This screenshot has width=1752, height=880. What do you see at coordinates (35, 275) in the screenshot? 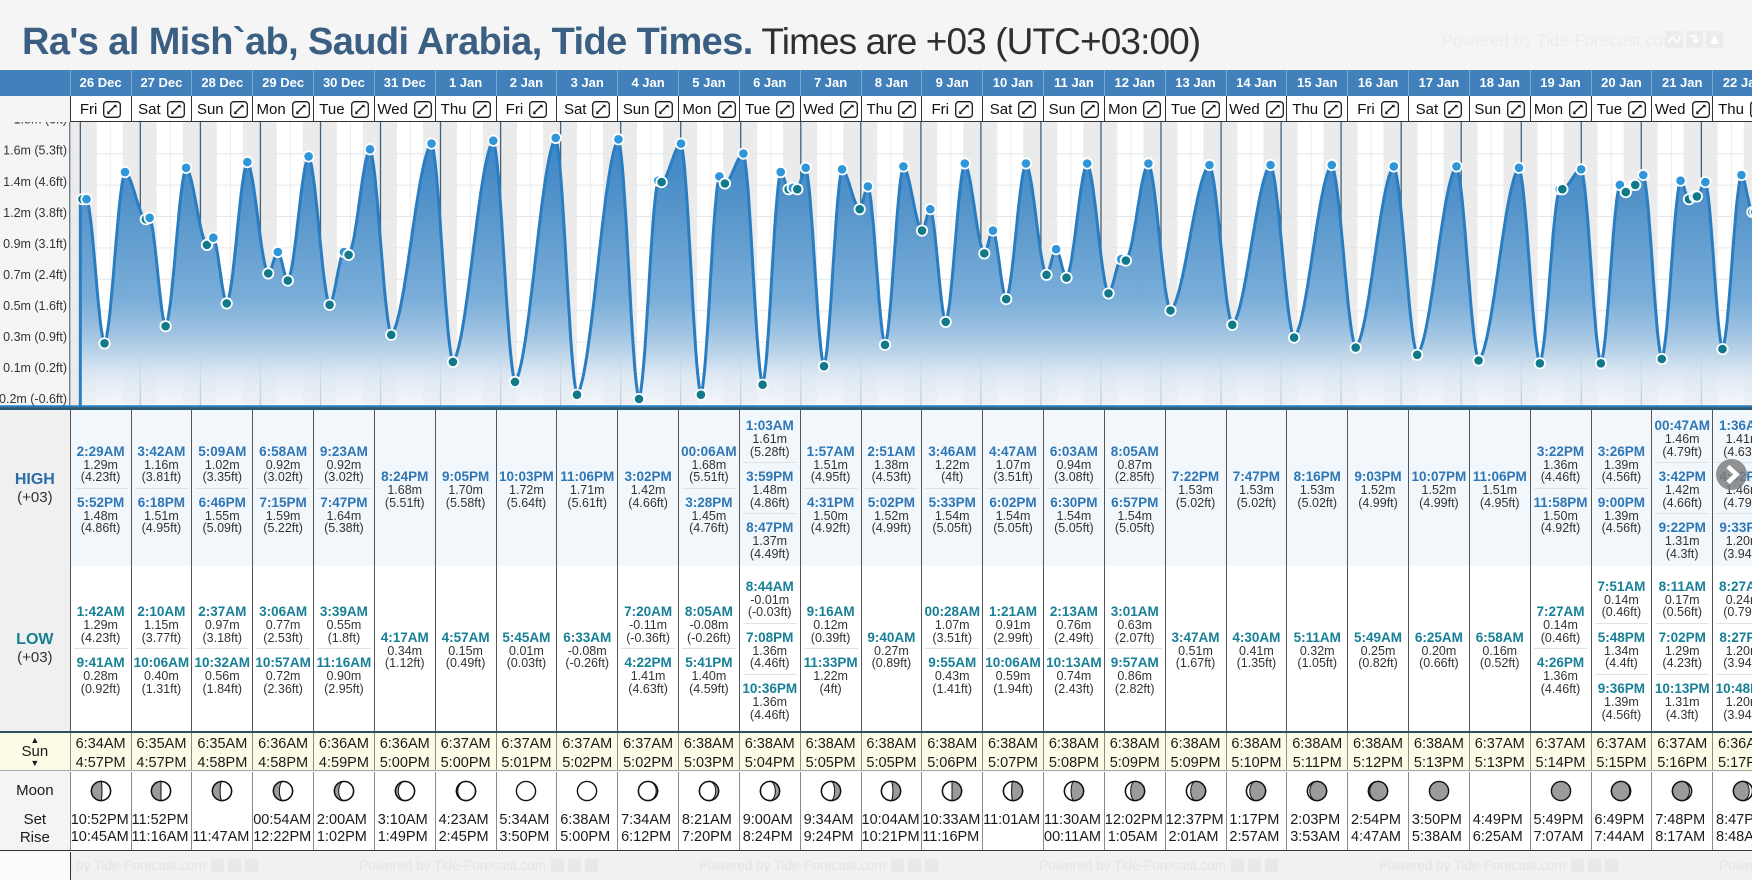
I see `svg-text: 0.7m (2.4ft)` at bounding box center [35, 275].